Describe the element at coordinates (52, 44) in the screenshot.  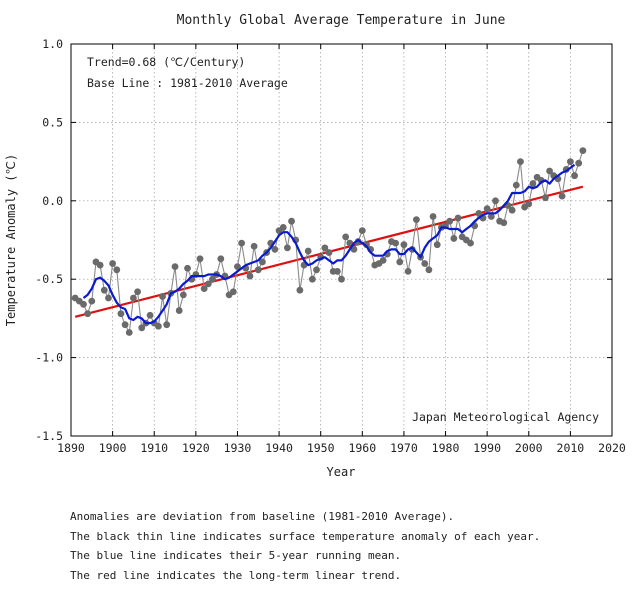
I see `y-tick-label: 1.0` at that location.